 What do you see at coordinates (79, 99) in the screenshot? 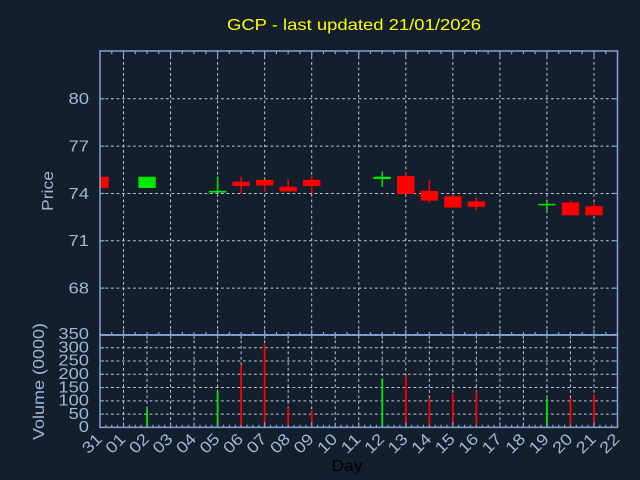
I see `svg-text: 80` at bounding box center [79, 99].